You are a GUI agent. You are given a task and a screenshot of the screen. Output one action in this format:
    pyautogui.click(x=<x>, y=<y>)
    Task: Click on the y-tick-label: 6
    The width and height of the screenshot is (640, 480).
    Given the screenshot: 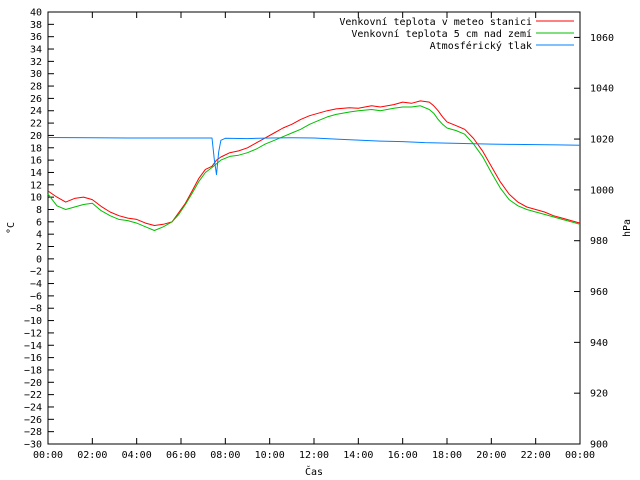 What is the action you would take?
    pyautogui.click(x=39, y=222)
    